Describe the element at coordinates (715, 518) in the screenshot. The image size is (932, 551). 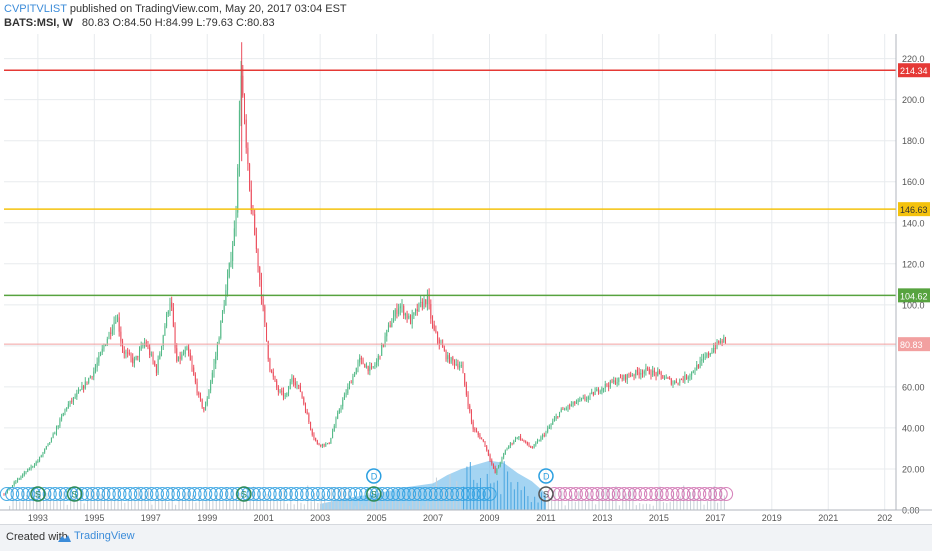
I see `x-tick-label: 2017` at that location.